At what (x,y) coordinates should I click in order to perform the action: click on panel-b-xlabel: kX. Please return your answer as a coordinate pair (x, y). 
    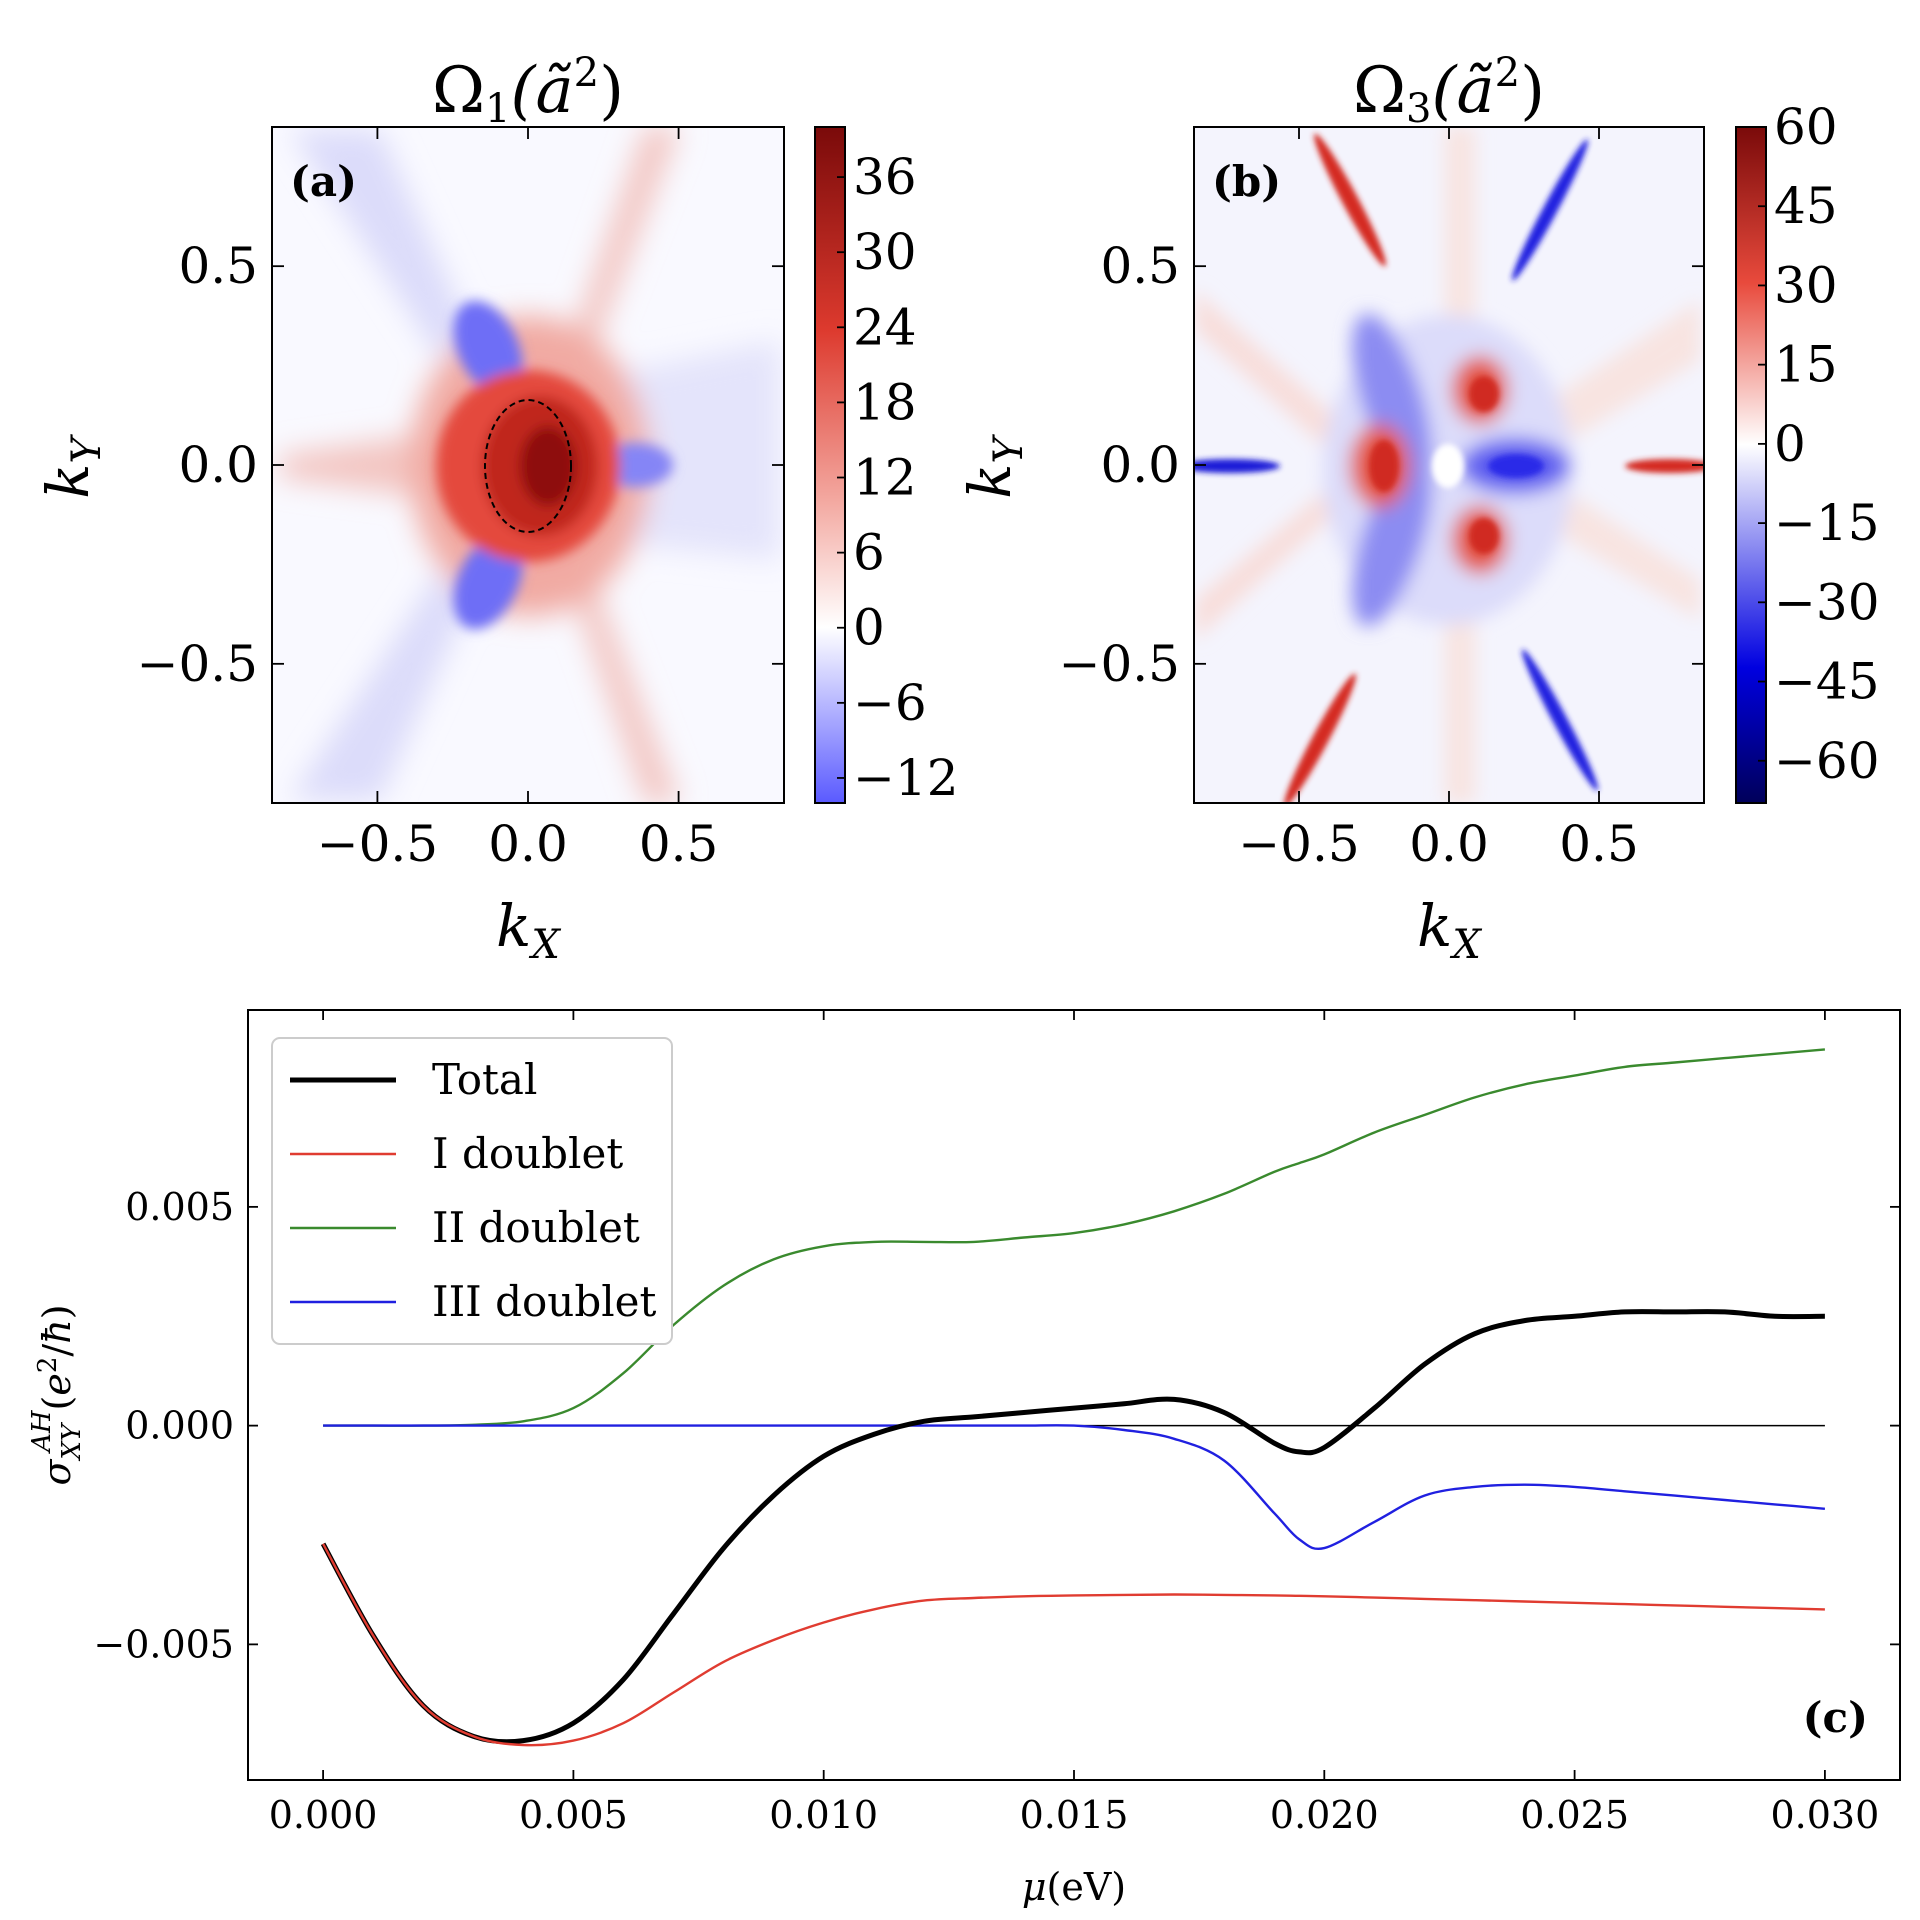
    Looking at the image, I should click on (1449, 930).